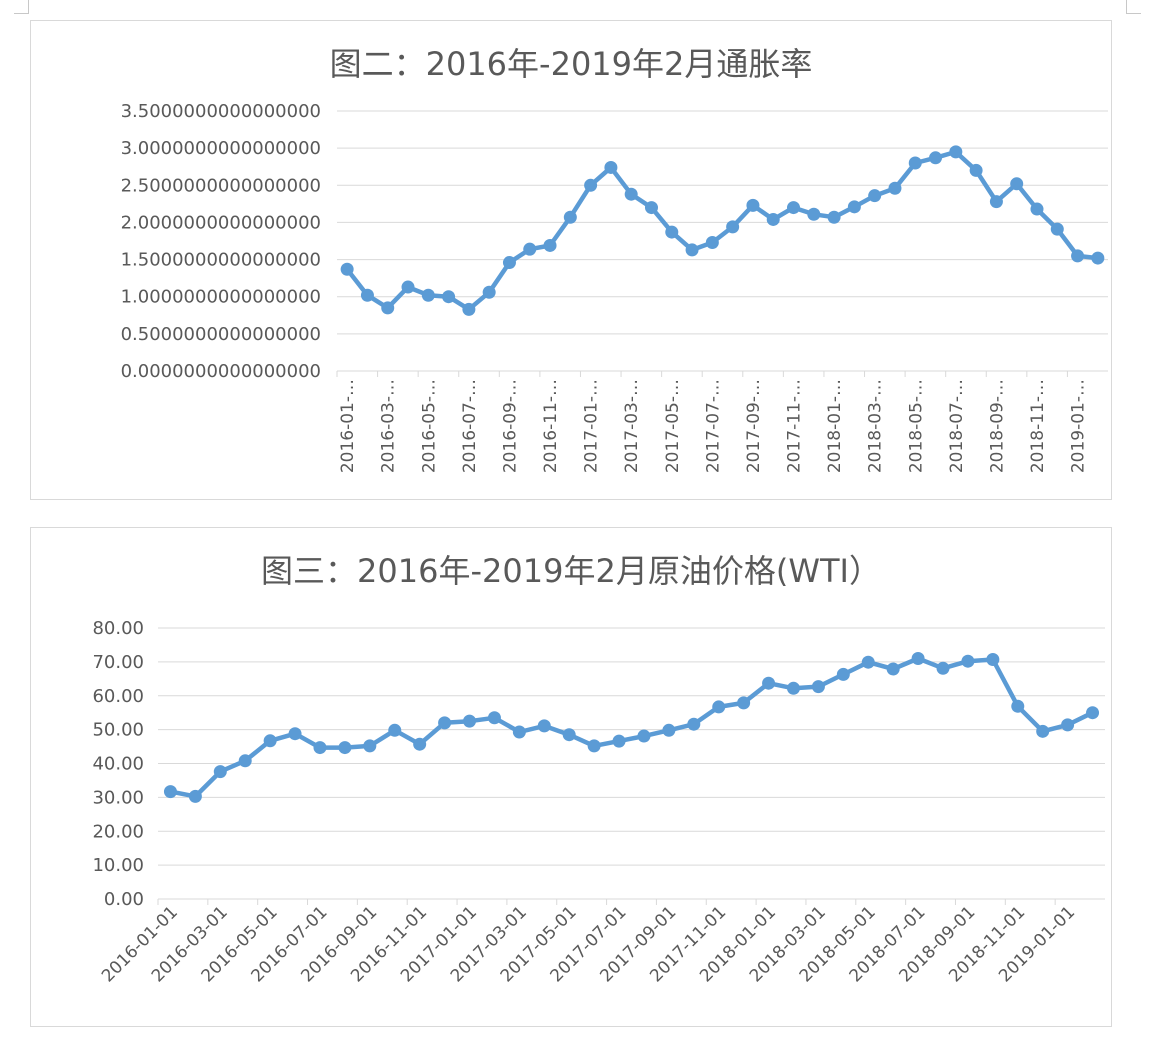  Describe the element at coordinates (221, 111) in the screenshot. I see `y-tick-label: 3.5000000000000000` at that location.